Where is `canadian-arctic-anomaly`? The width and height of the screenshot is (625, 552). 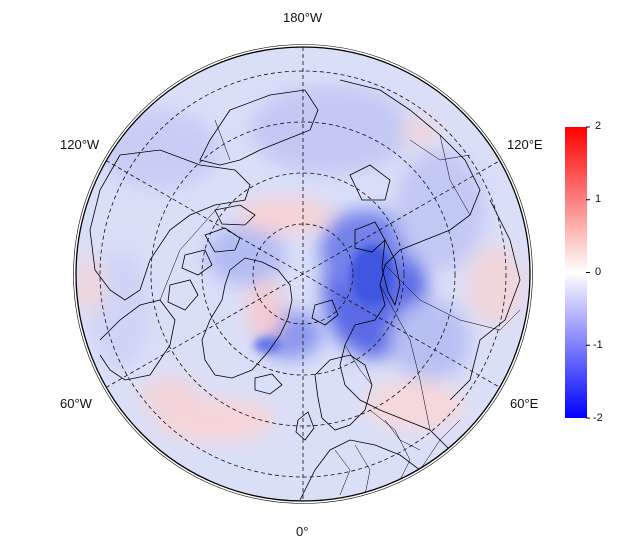
canadian-arctic-anomaly is located at coordinates (285, 215).